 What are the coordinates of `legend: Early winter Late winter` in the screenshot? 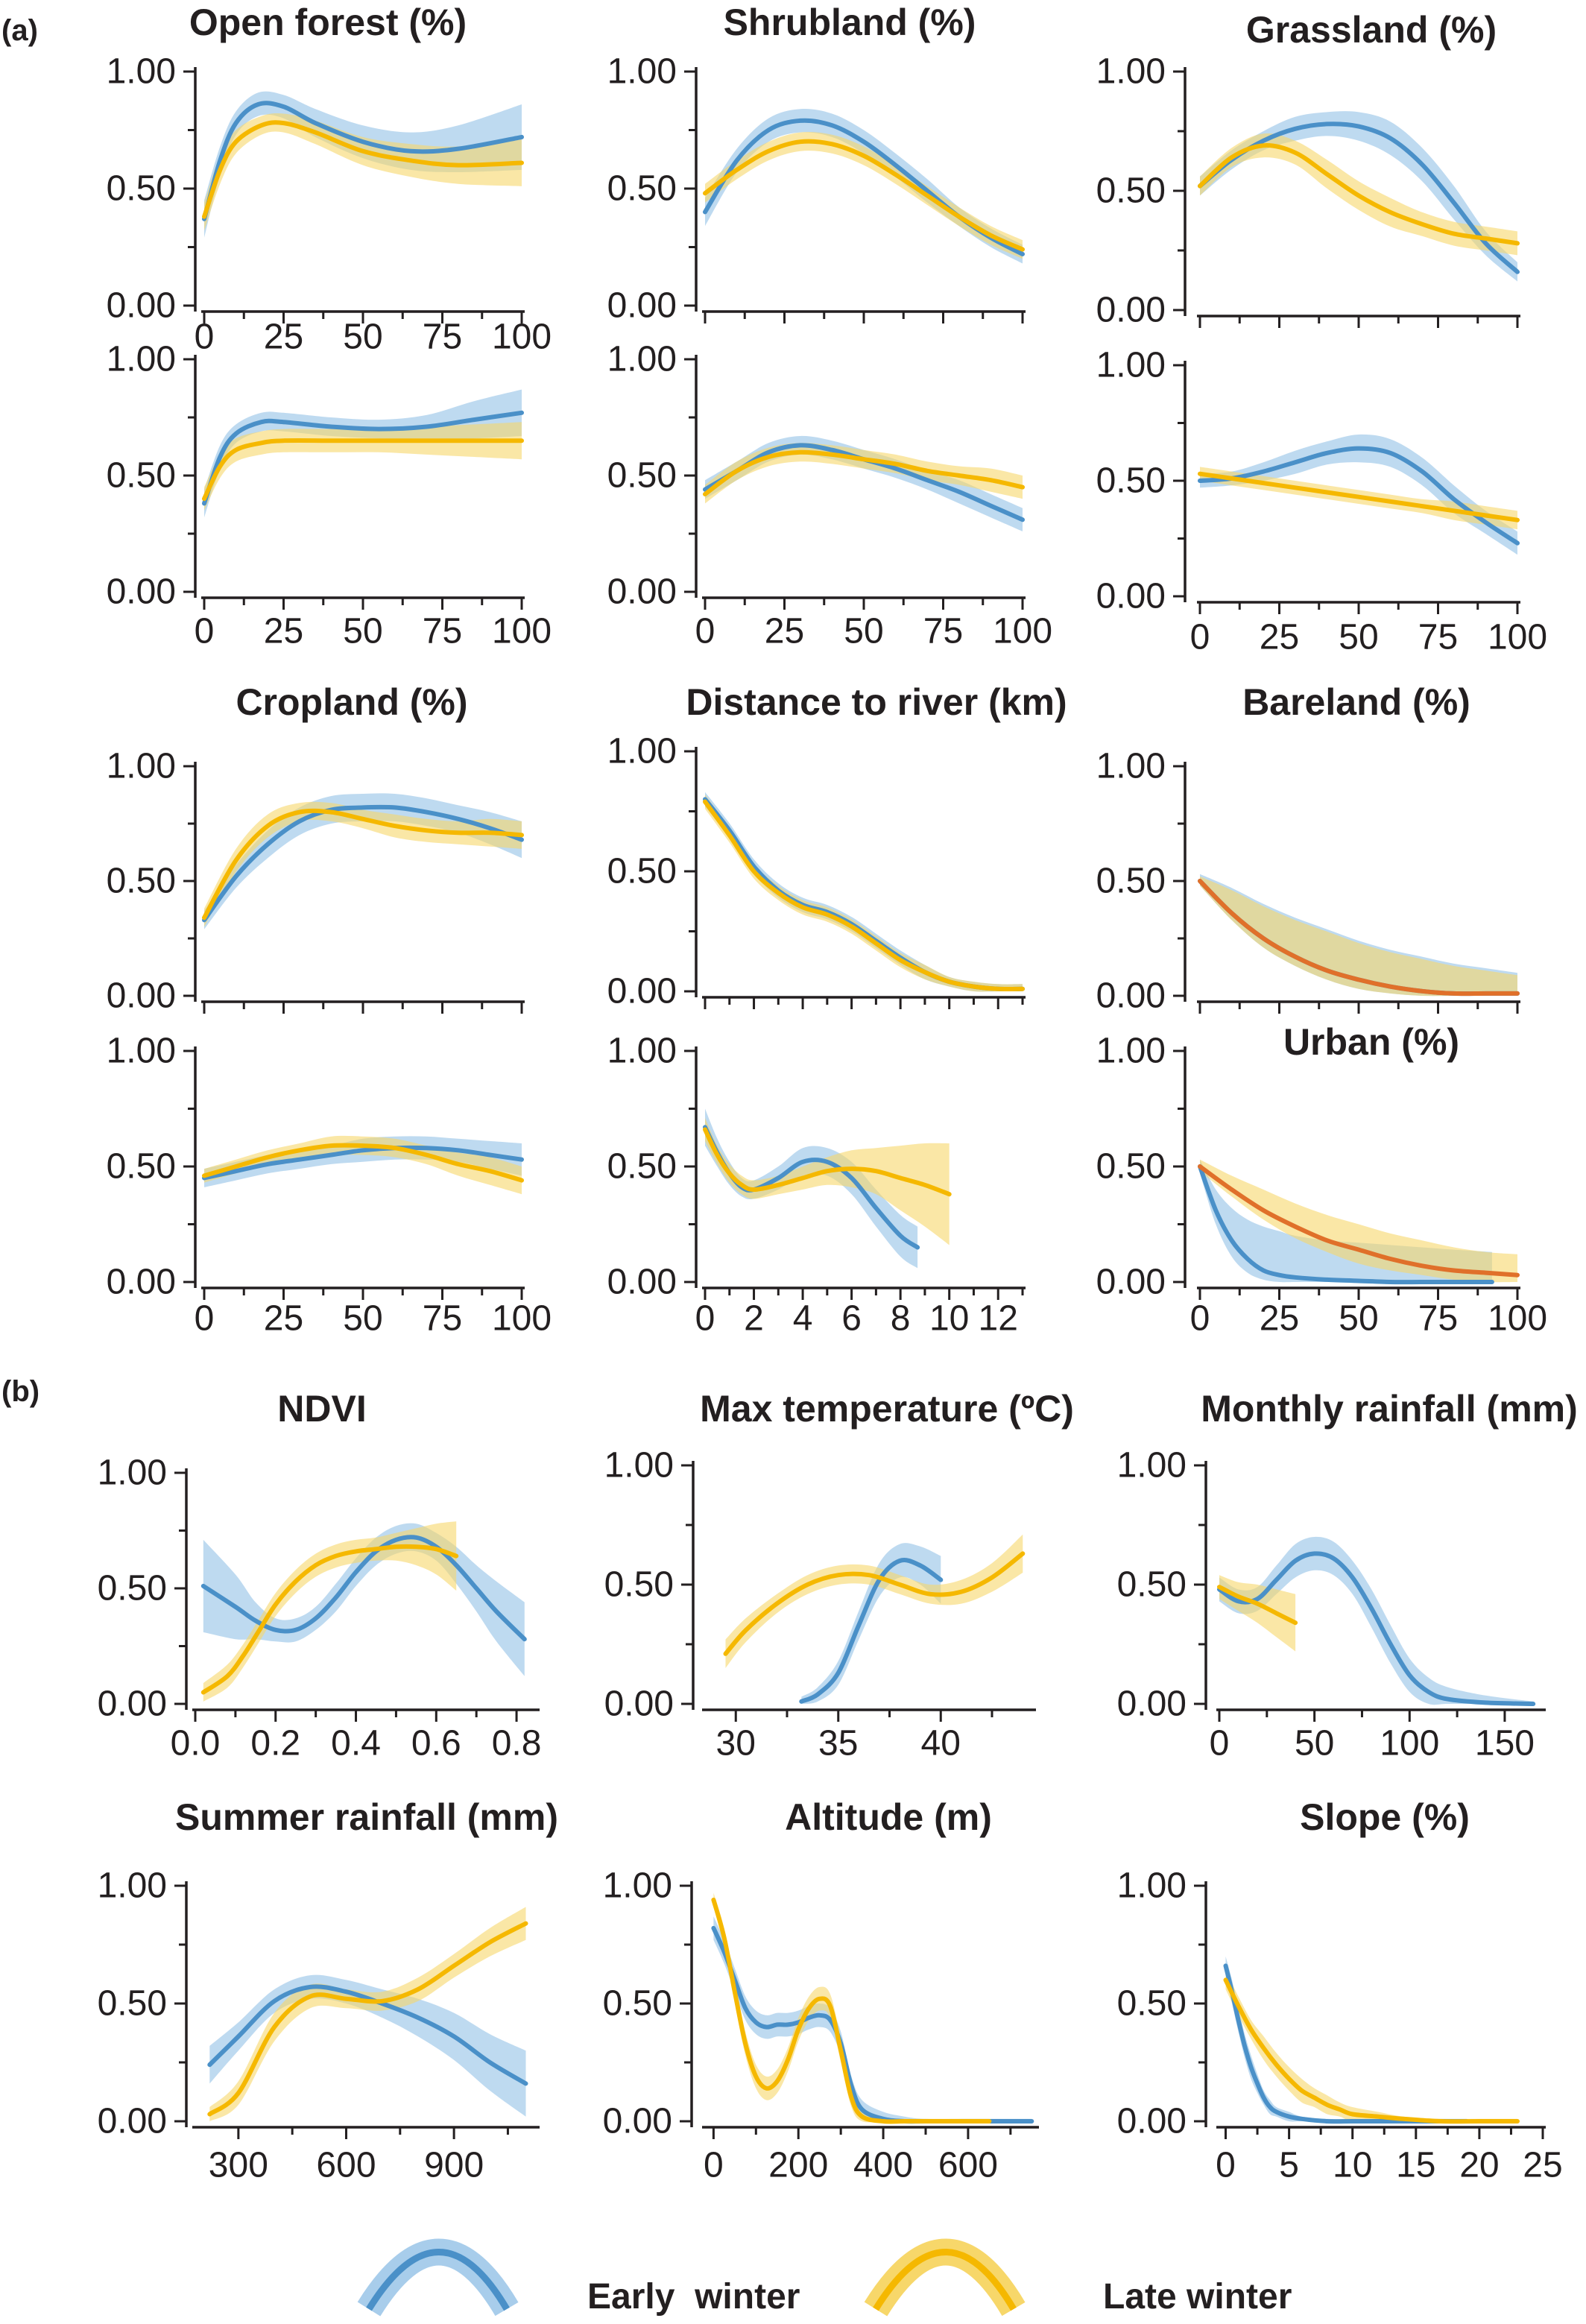 It's located at (825, 2277).